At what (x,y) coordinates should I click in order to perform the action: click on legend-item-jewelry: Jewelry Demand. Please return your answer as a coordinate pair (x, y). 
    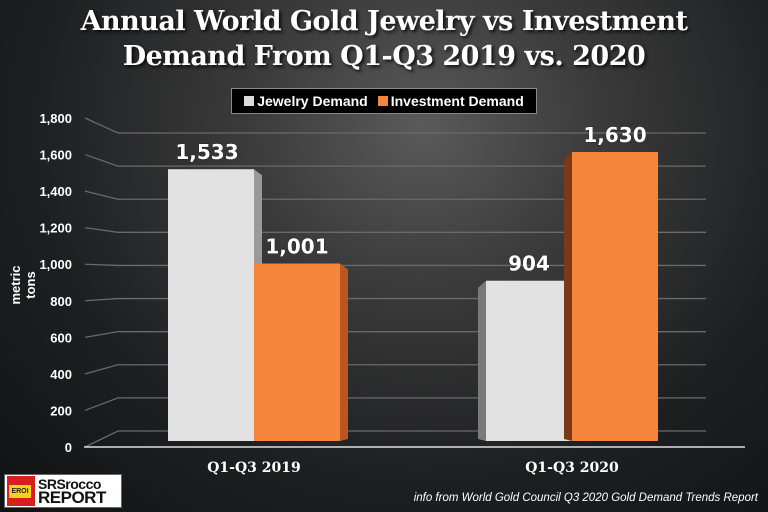
    Looking at the image, I should click on (306, 101).